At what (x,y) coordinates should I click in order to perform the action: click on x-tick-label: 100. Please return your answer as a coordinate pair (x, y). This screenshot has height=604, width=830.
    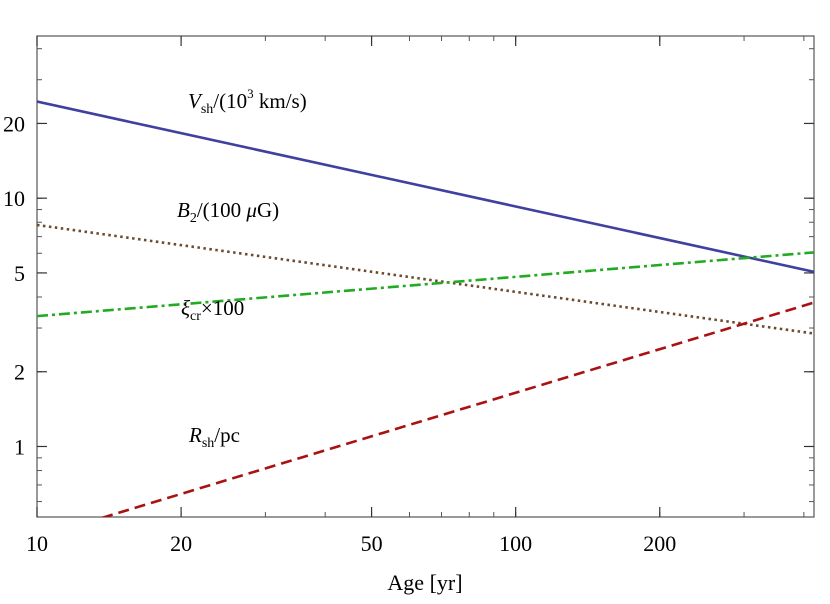
    Looking at the image, I should click on (515, 543).